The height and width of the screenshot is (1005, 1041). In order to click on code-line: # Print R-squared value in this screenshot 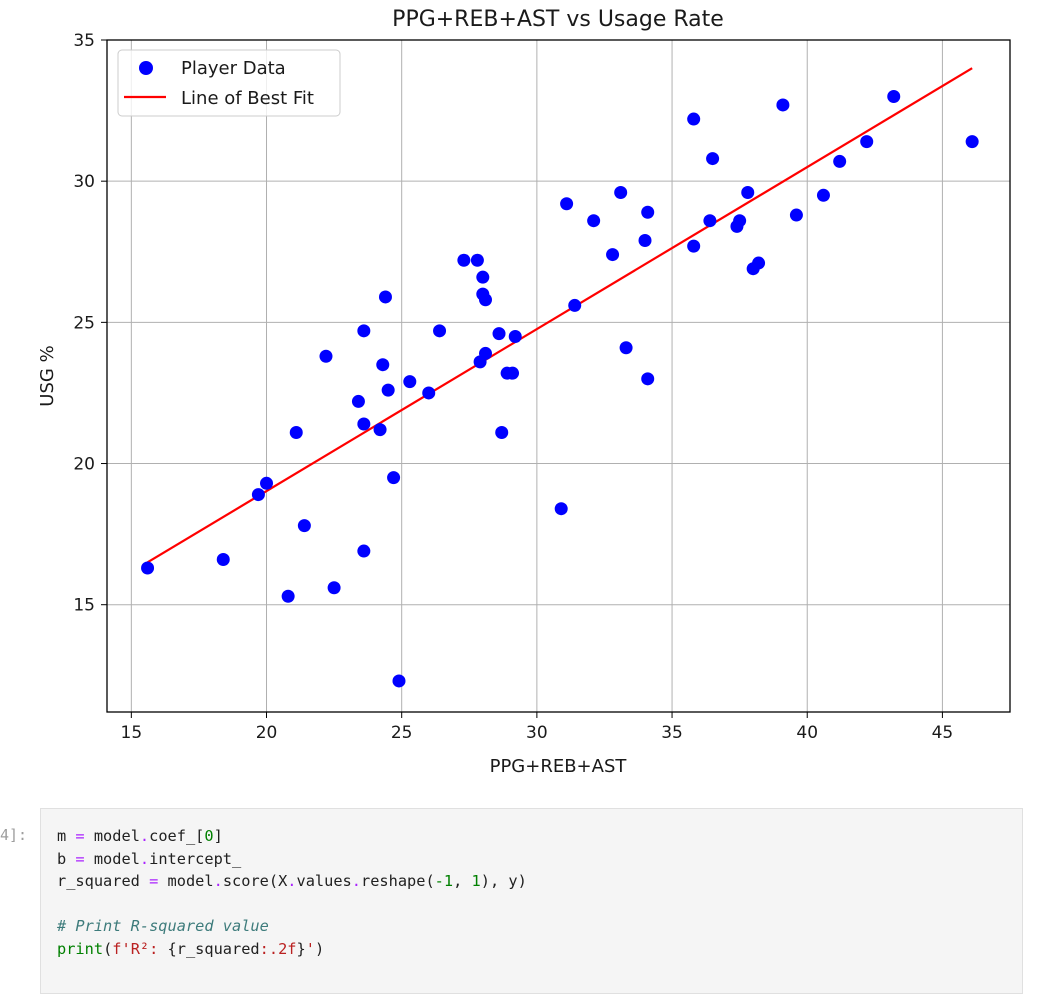, I will do `click(292, 926)`.